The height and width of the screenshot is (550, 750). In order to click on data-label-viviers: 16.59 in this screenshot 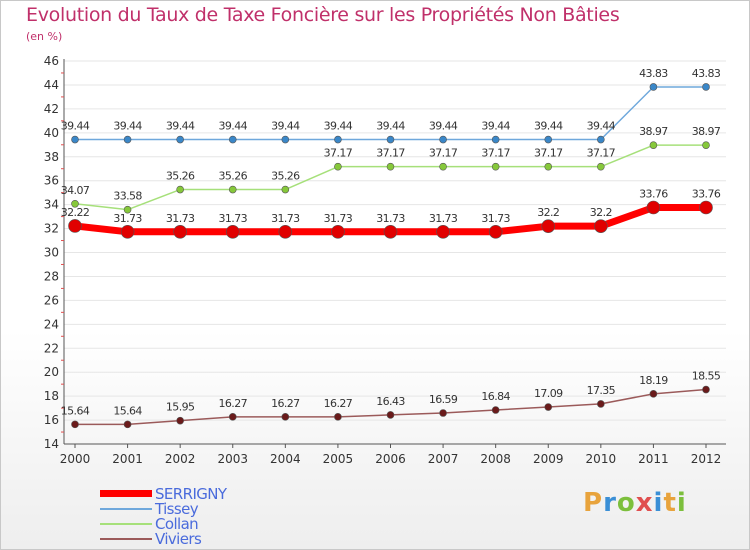, I will do `click(443, 399)`.